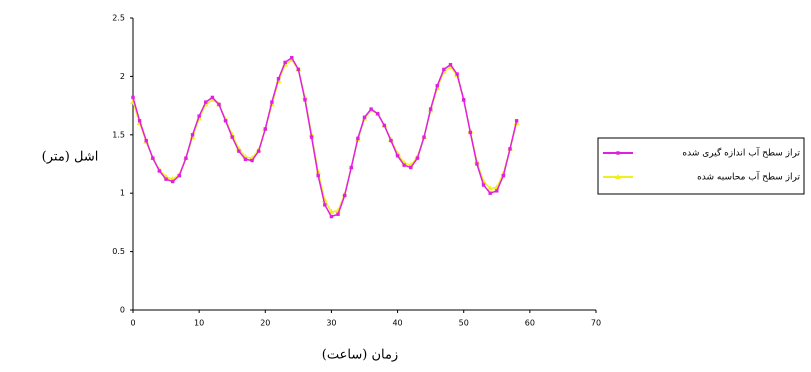 Image resolution: width=811 pixels, height=372 pixels. Describe the element at coordinates (397, 323) in the screenshot. I see `x-tick-label: 40` at that location.